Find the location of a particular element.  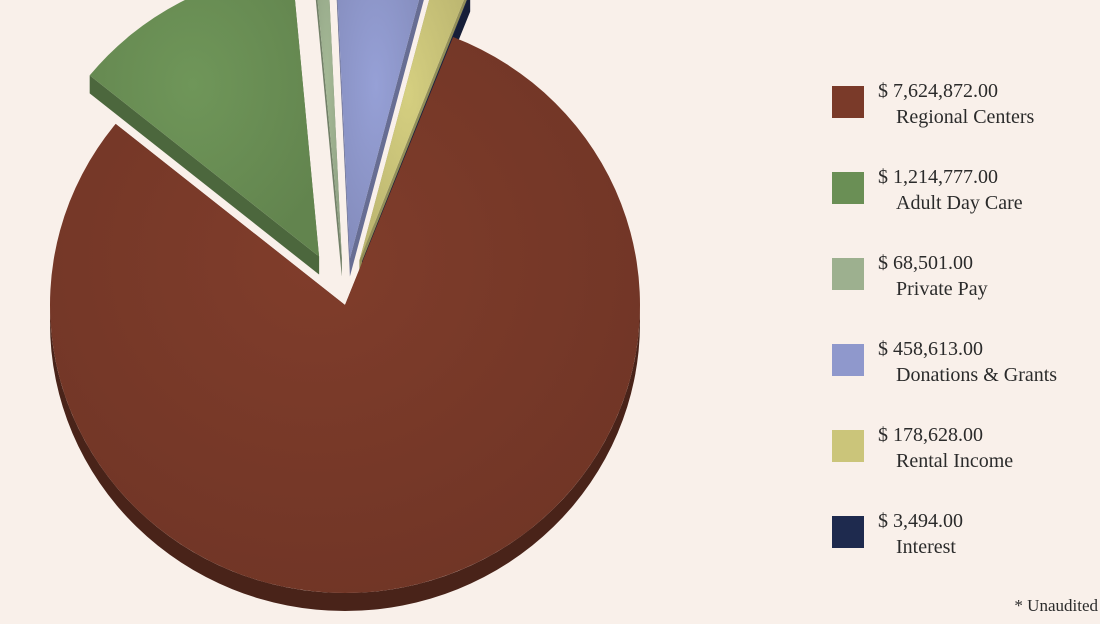

legend-item: $ 458,613.00 Donations & Grants is located at coordinates (966, 379).